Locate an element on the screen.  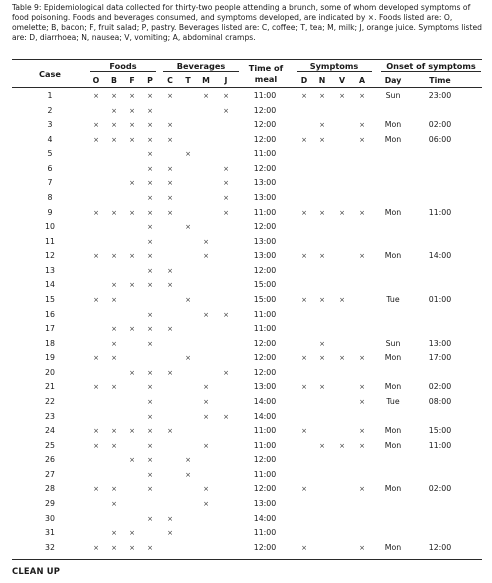
case-number: 22 is located at coordinates (50, 401).